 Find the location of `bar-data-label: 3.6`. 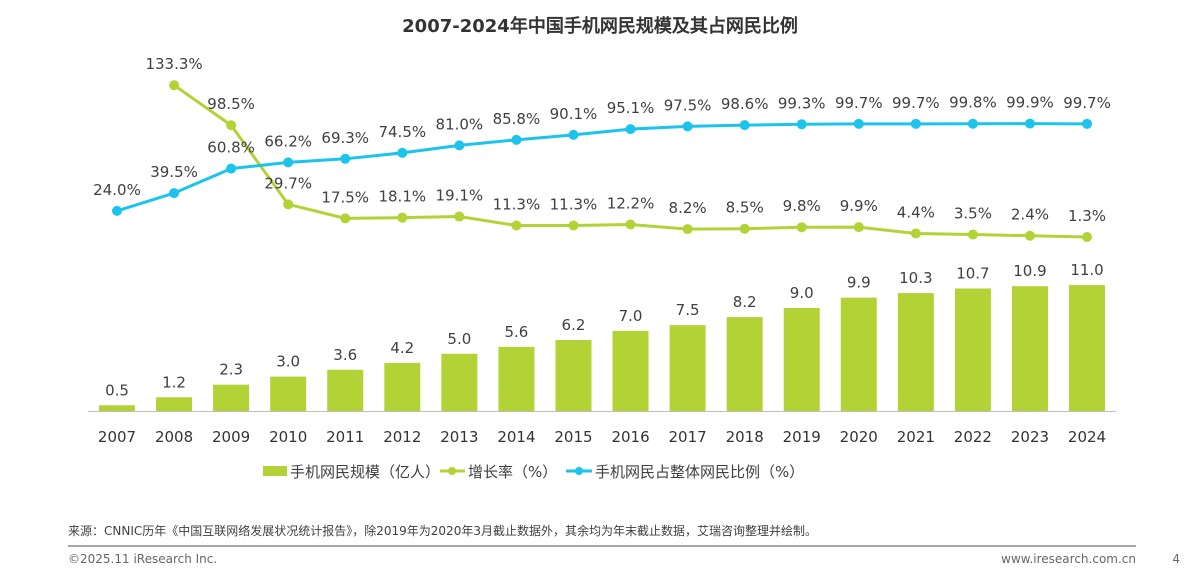

bar-data-label: 3.6 is located at coordinates (345, 355).